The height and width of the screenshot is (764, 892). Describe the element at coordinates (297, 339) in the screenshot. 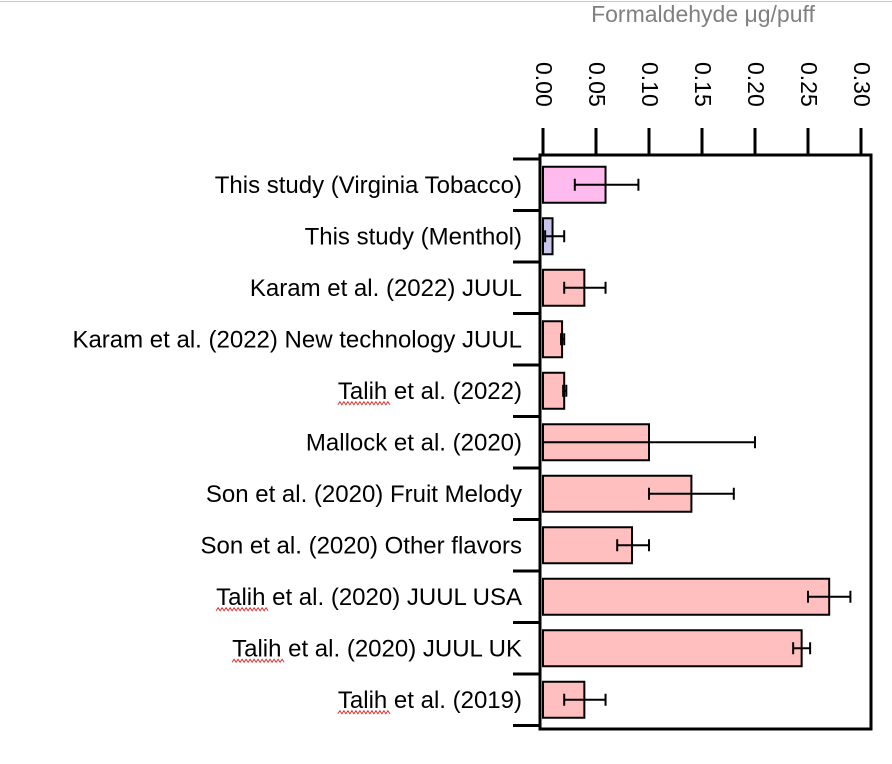

I see `category-label: Karam et al. (2022) New technology JUUL` at that location.